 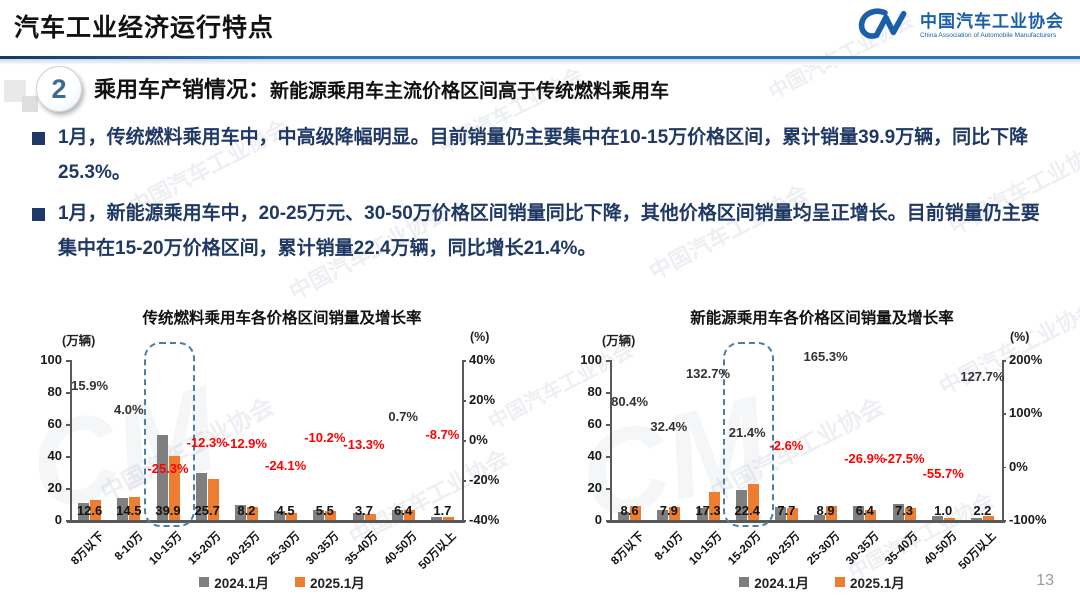 What do you see at coordinates (825, 356) in the screenshot?
I see `growth-rate-label: 165.3%` at bounding box center [825, 356].